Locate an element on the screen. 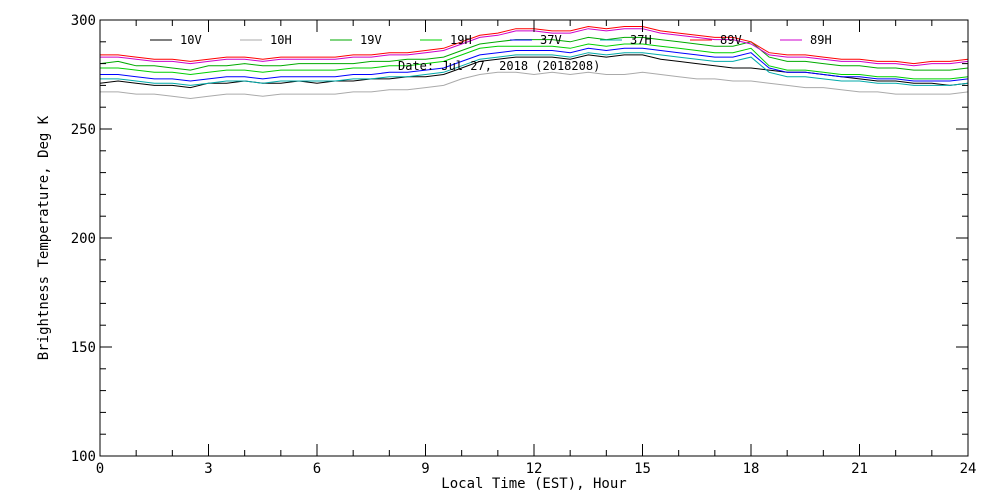 This screenshot has width=1000, height=500. legend-label-10h: 10H is located at coordinates (281, 40).